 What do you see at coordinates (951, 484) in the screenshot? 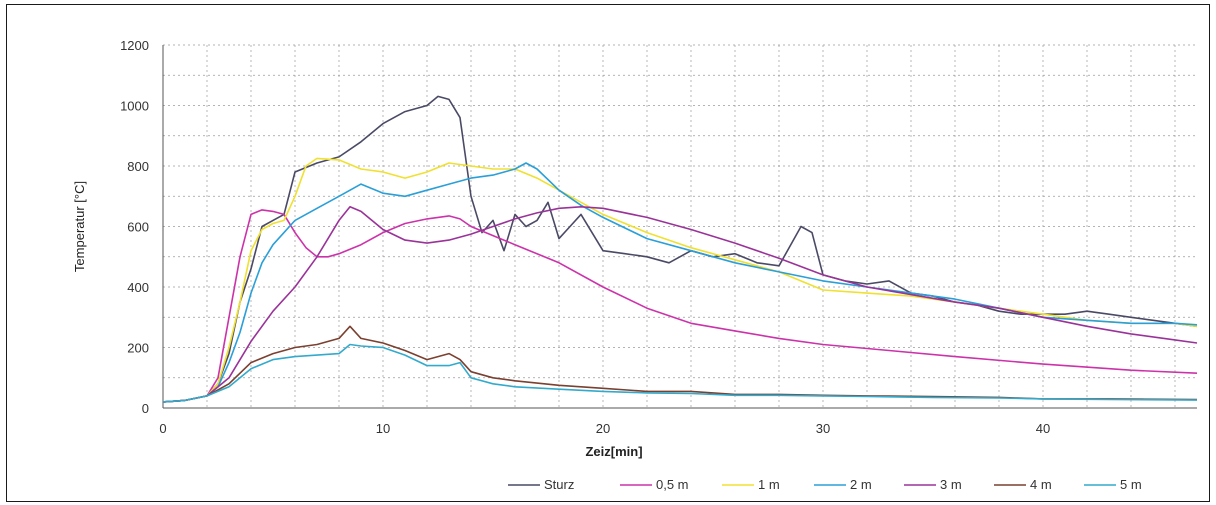
I see `legend-label: 3 m` at bounding box center [951, 484].